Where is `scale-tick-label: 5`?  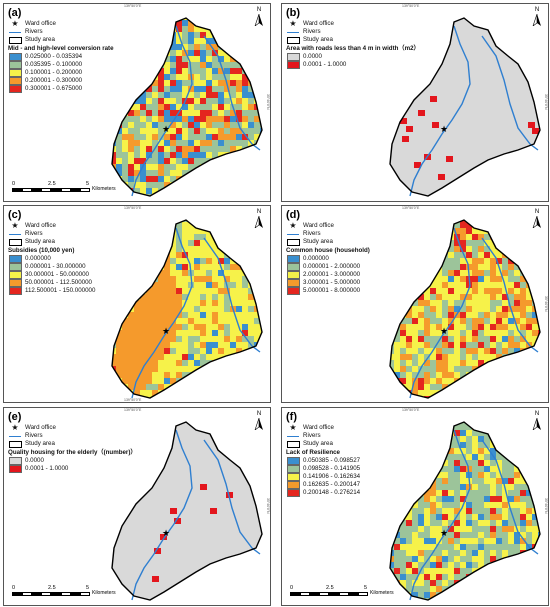
scale-tick-label: 5 is located at coordinates (88, 588).